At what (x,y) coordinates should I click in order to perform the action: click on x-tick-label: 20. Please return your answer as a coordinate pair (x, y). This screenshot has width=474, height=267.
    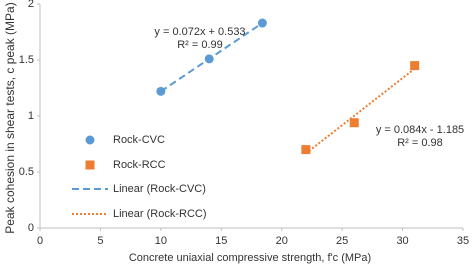
    Looking at the image, I should click on (282, 241).